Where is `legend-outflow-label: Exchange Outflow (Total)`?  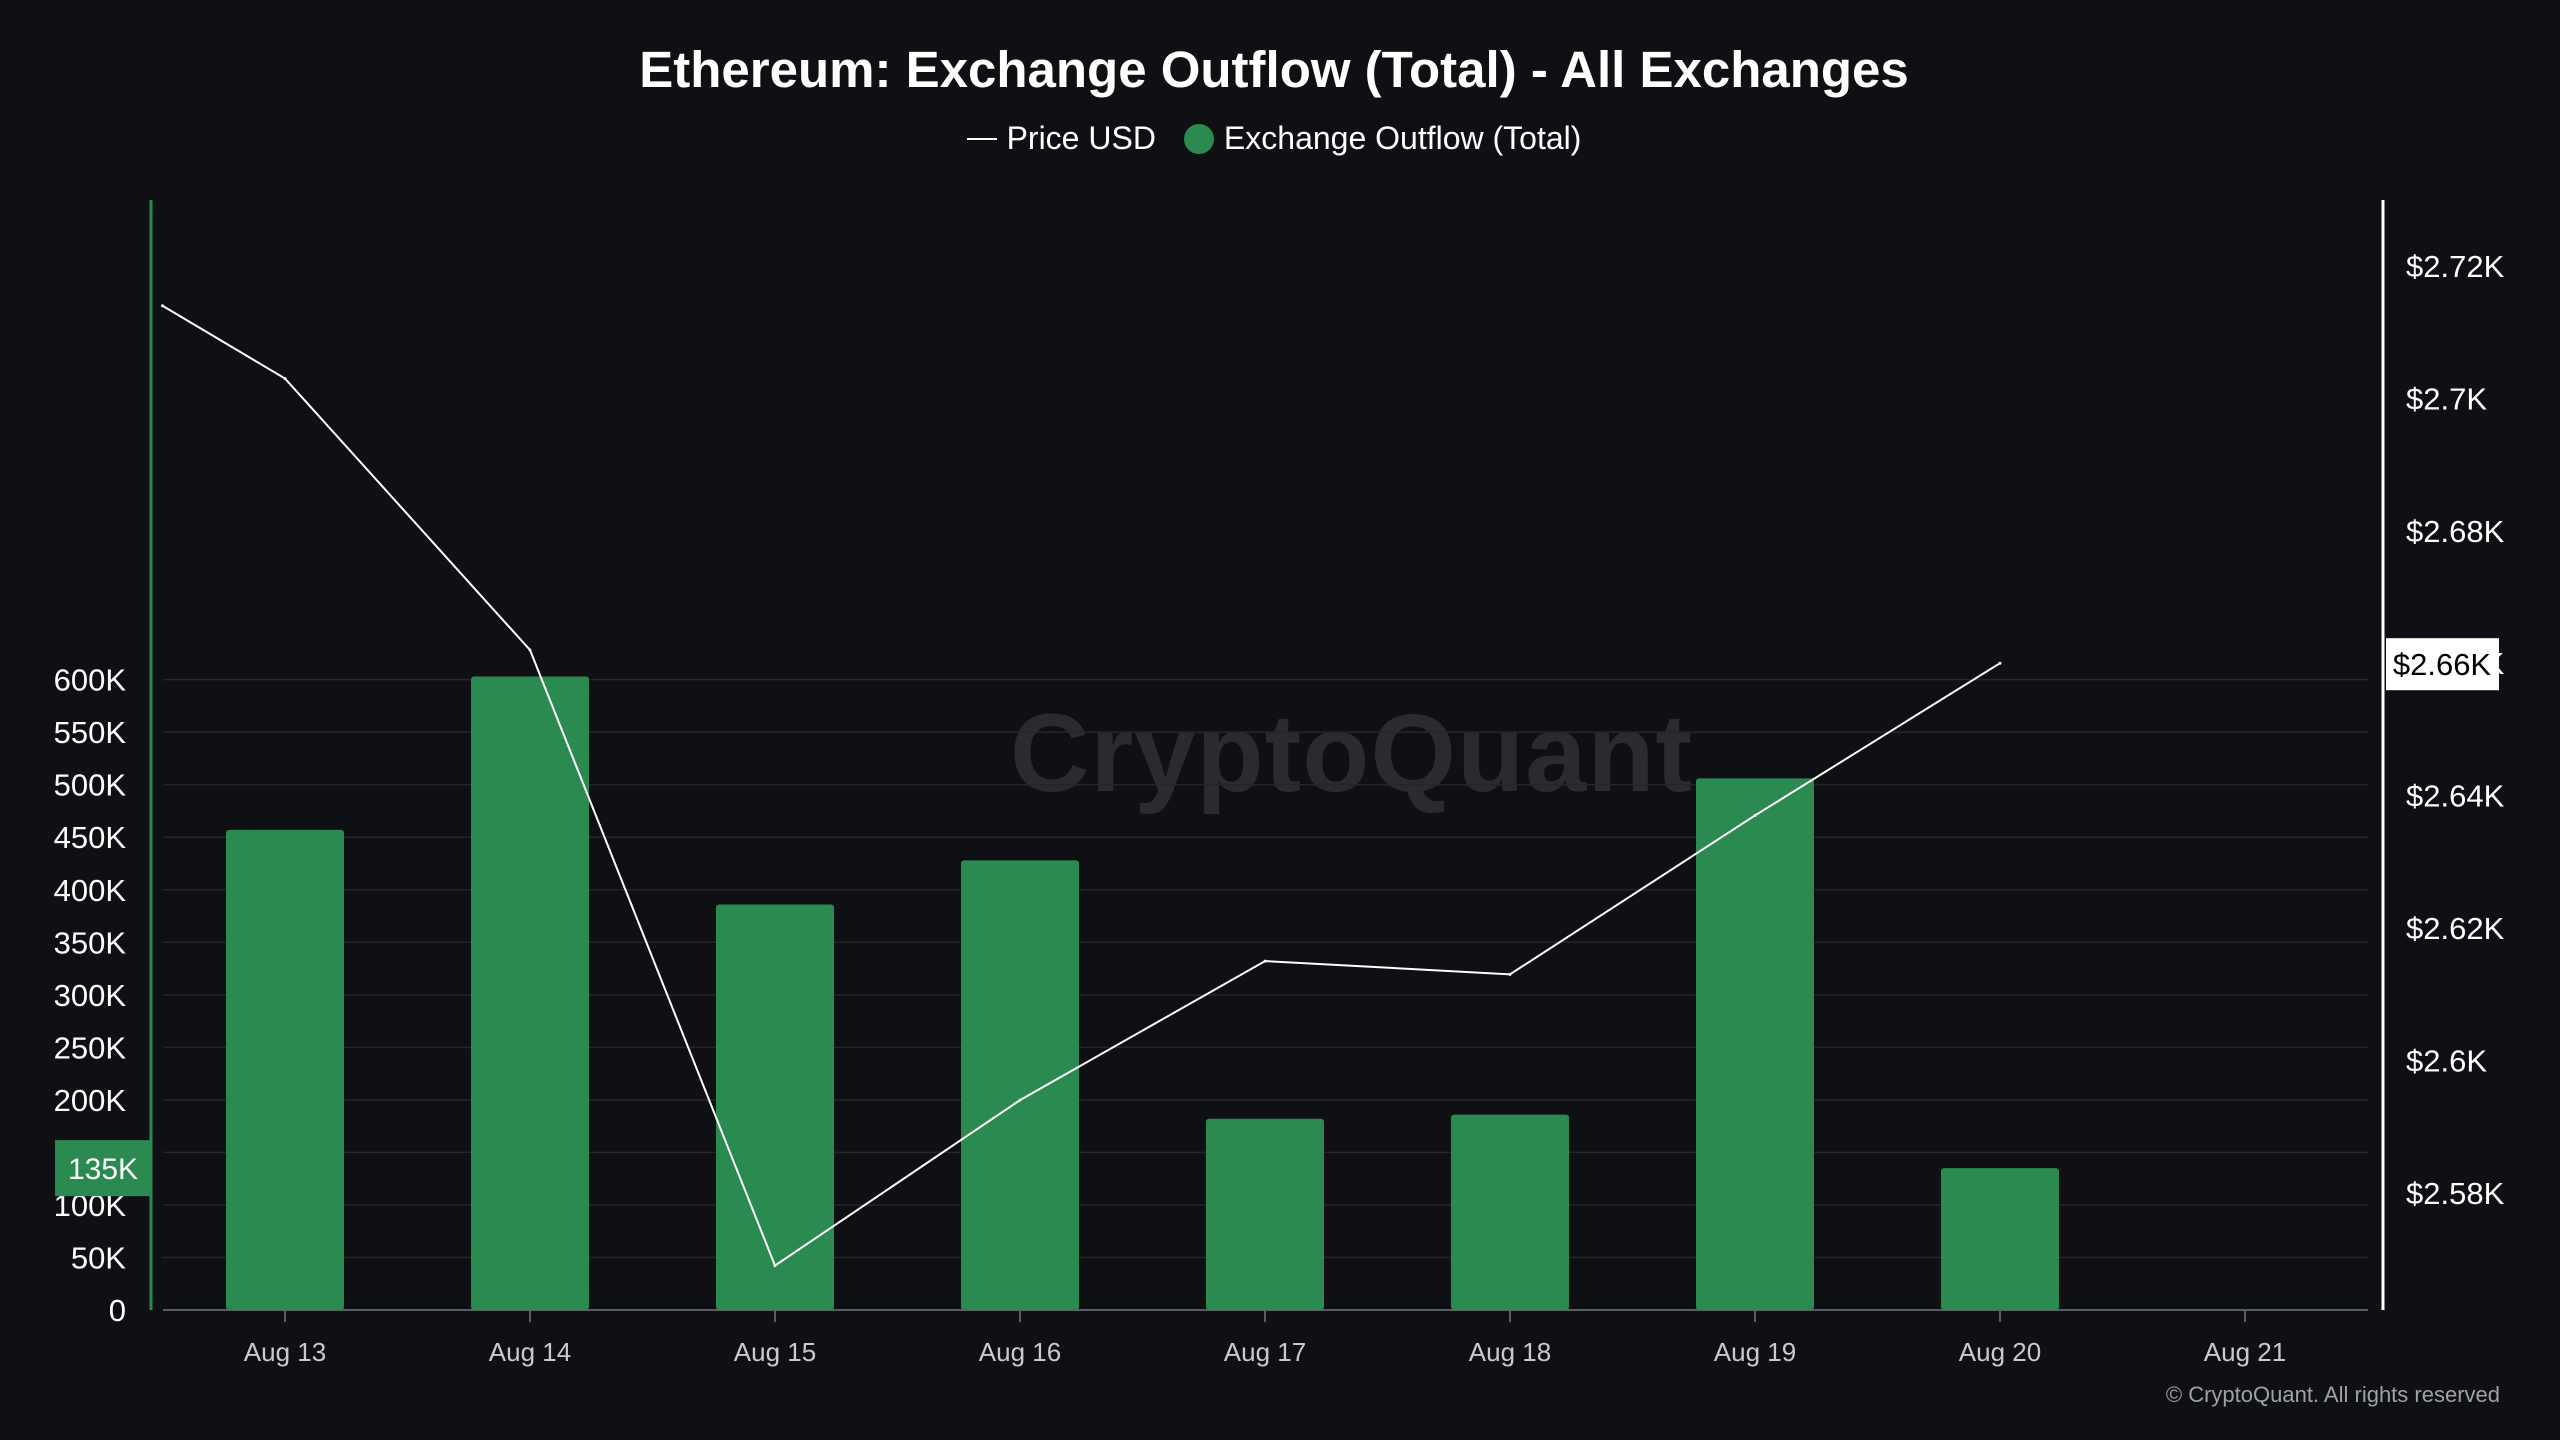 legend-outflow-label: Exchange Outflow (Total) is located at coordinates (1402, 138).